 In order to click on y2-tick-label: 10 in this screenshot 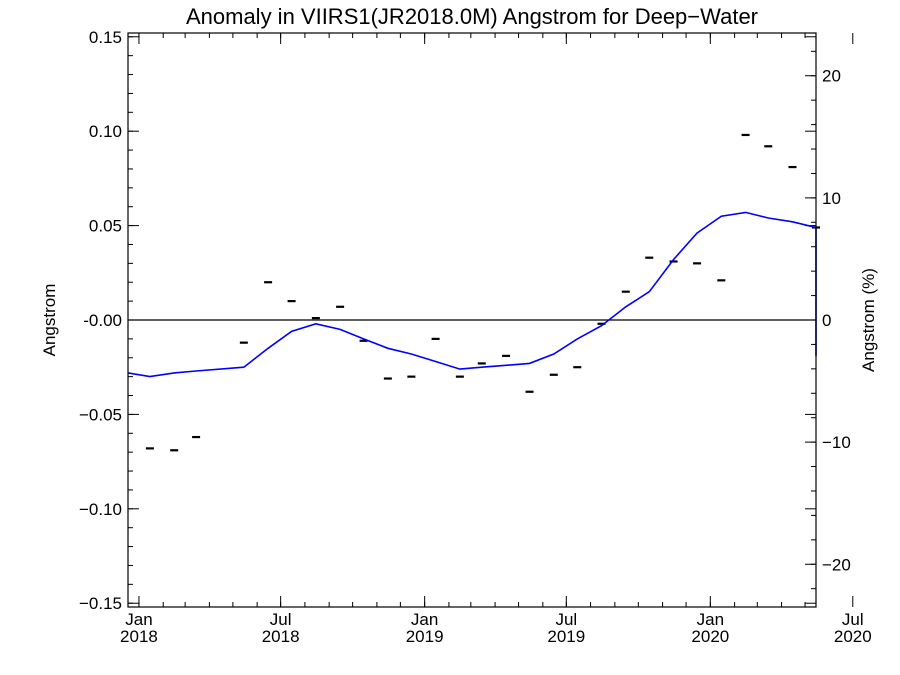, I will do `click(831, 198)`.